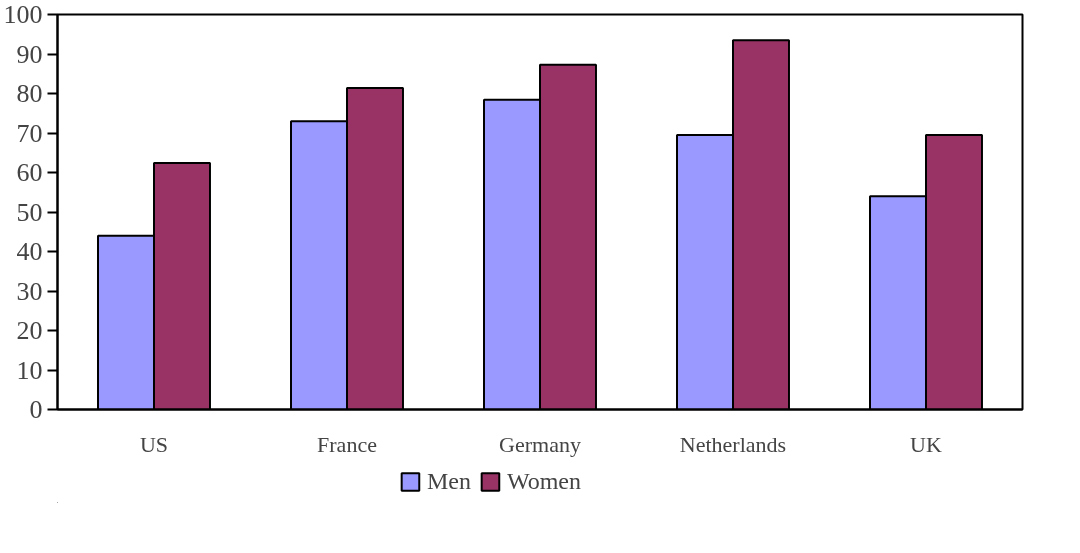  I want to click on y-tick-label: 30, so click(29, 291).